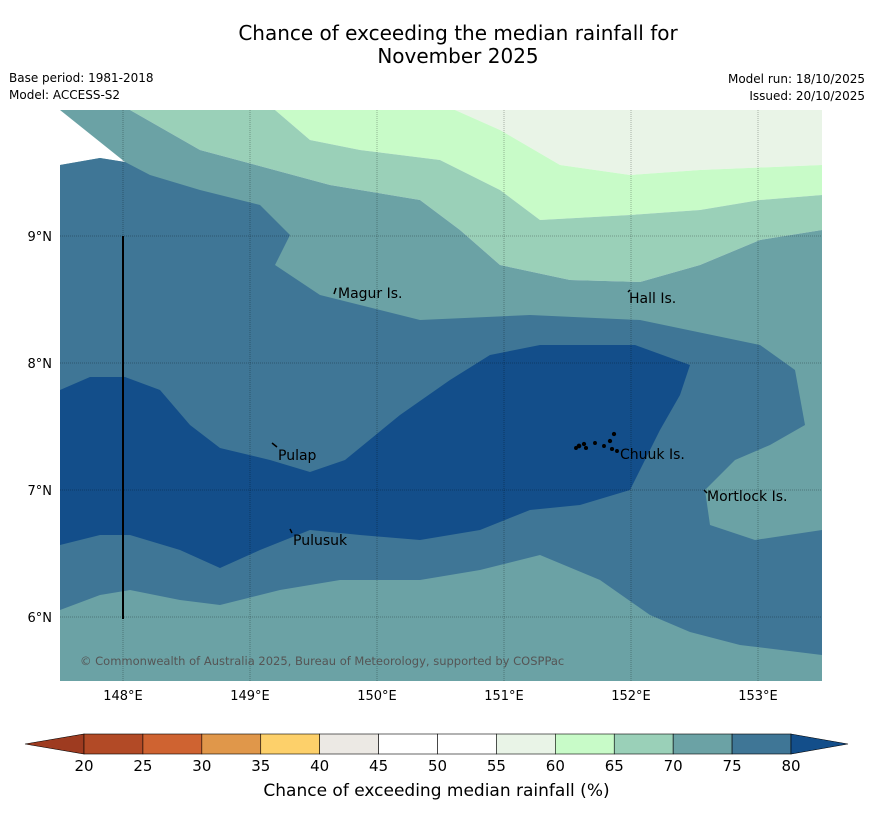  Describe the element at coordinates (796, 79) in the screenshot. I see `model-run: Model run: 18/10/2025` at that location.